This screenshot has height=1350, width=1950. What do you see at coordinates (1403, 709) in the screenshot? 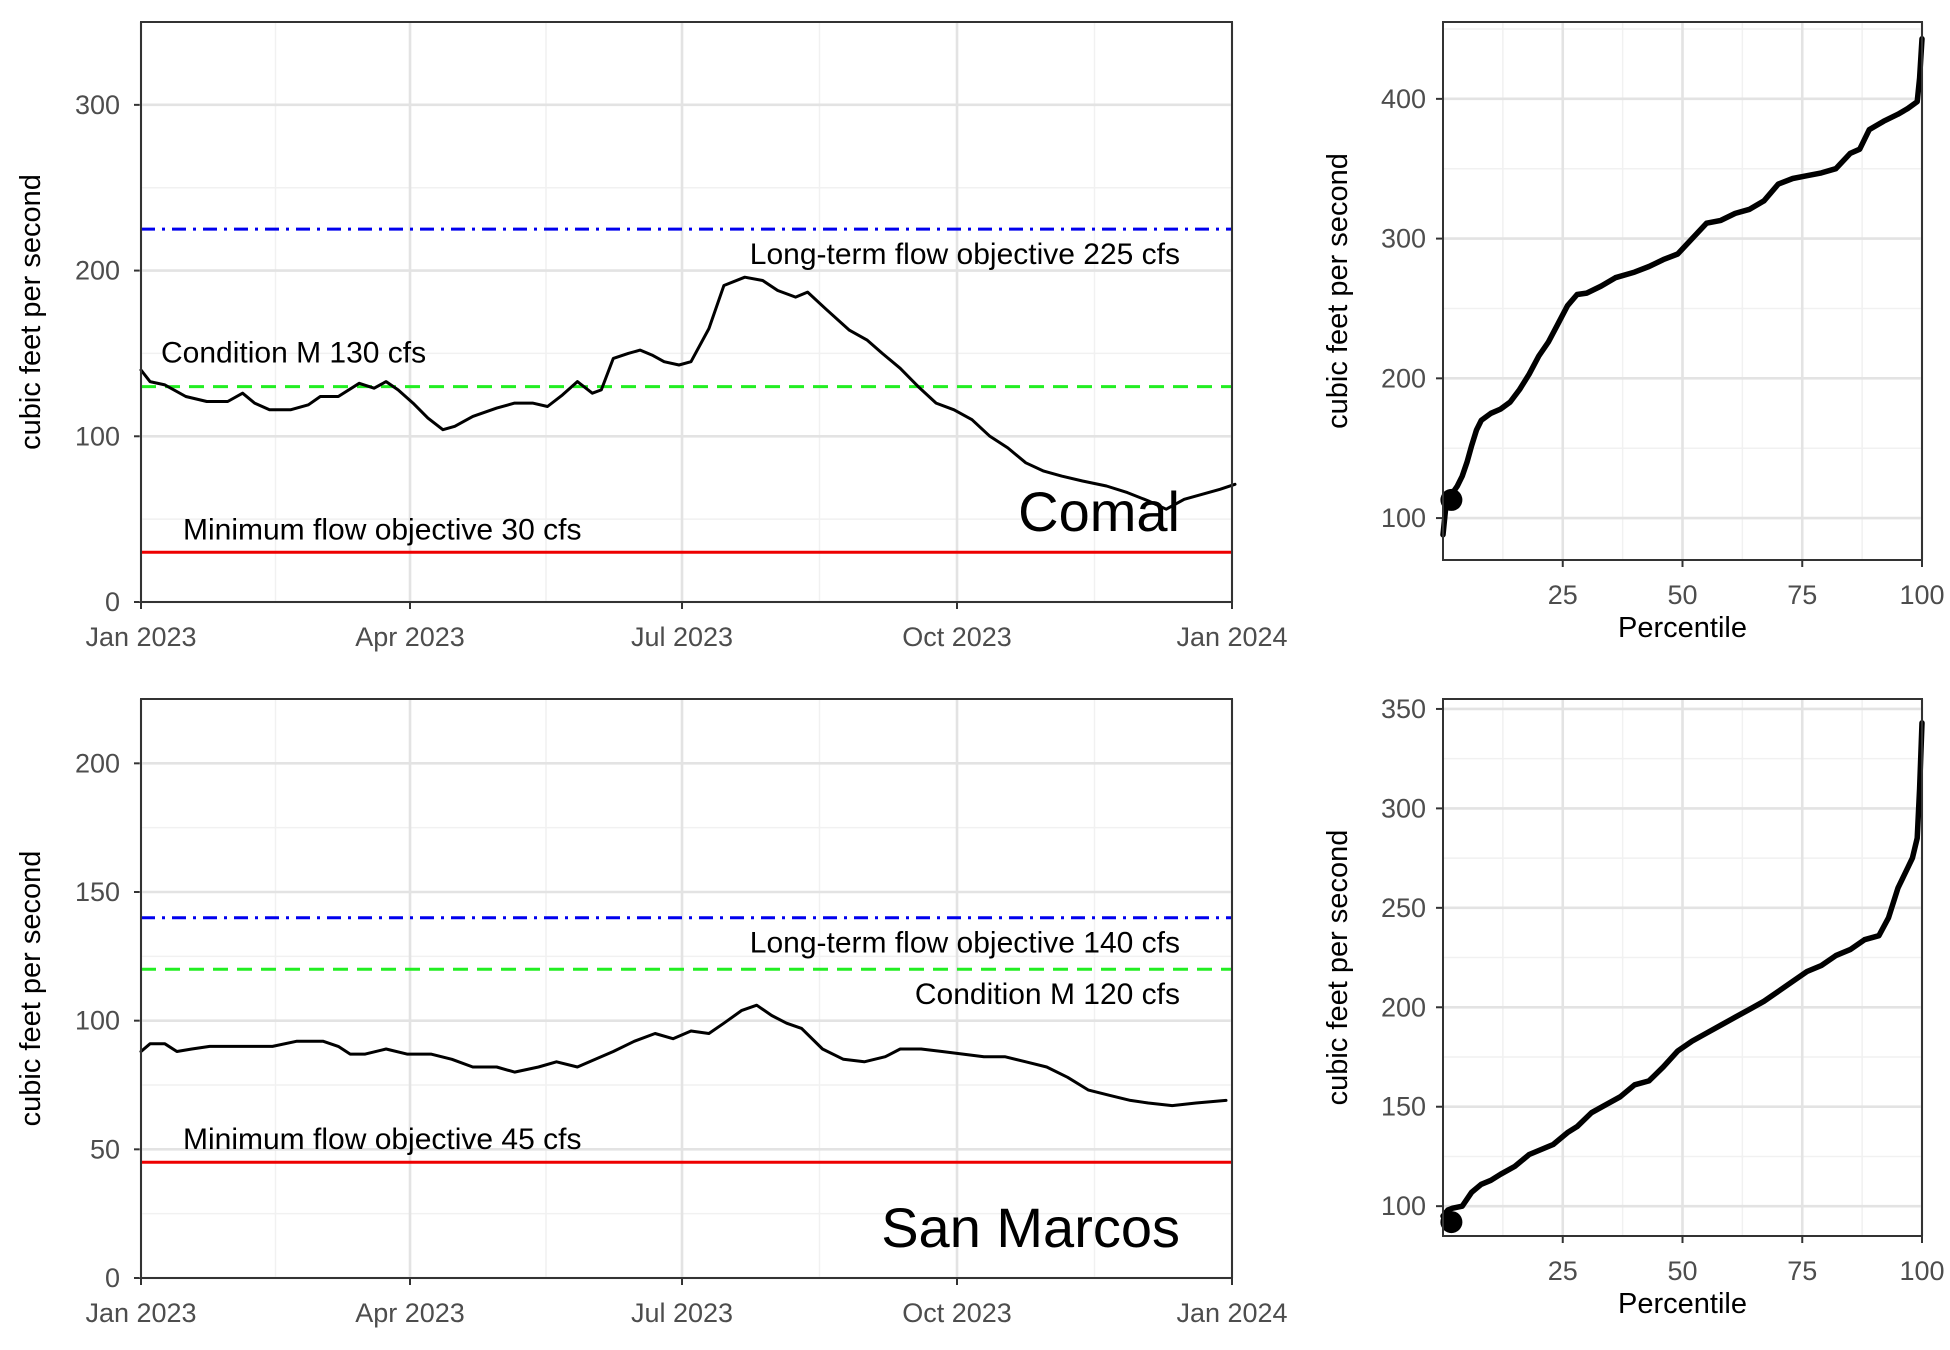
I see `y-tick-label: 350` at bounding box center [1403, 709].